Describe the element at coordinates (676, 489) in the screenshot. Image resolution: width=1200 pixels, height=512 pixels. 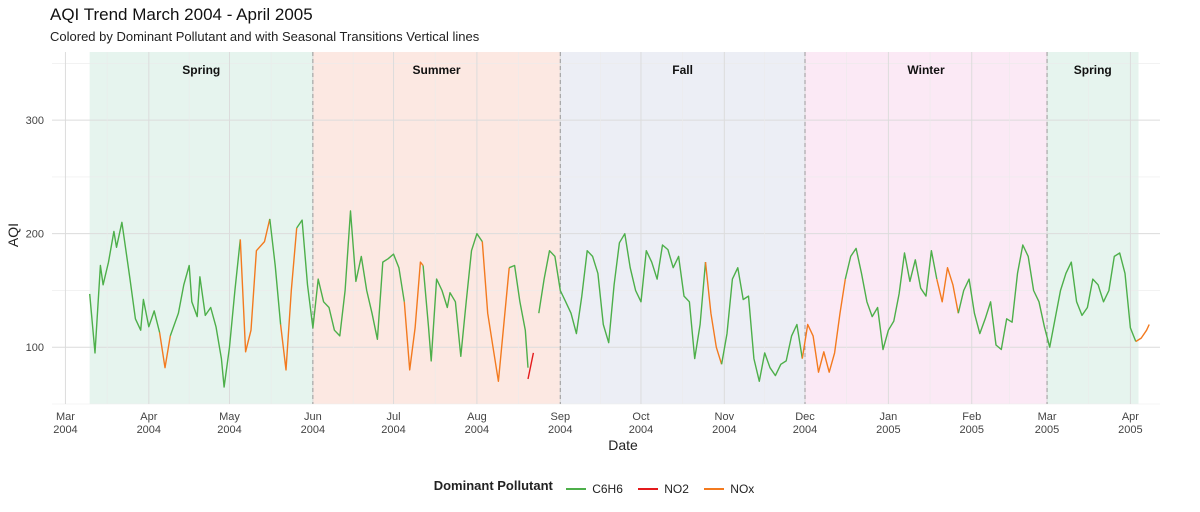
I see `legend-label-no2: NO2` at that location.